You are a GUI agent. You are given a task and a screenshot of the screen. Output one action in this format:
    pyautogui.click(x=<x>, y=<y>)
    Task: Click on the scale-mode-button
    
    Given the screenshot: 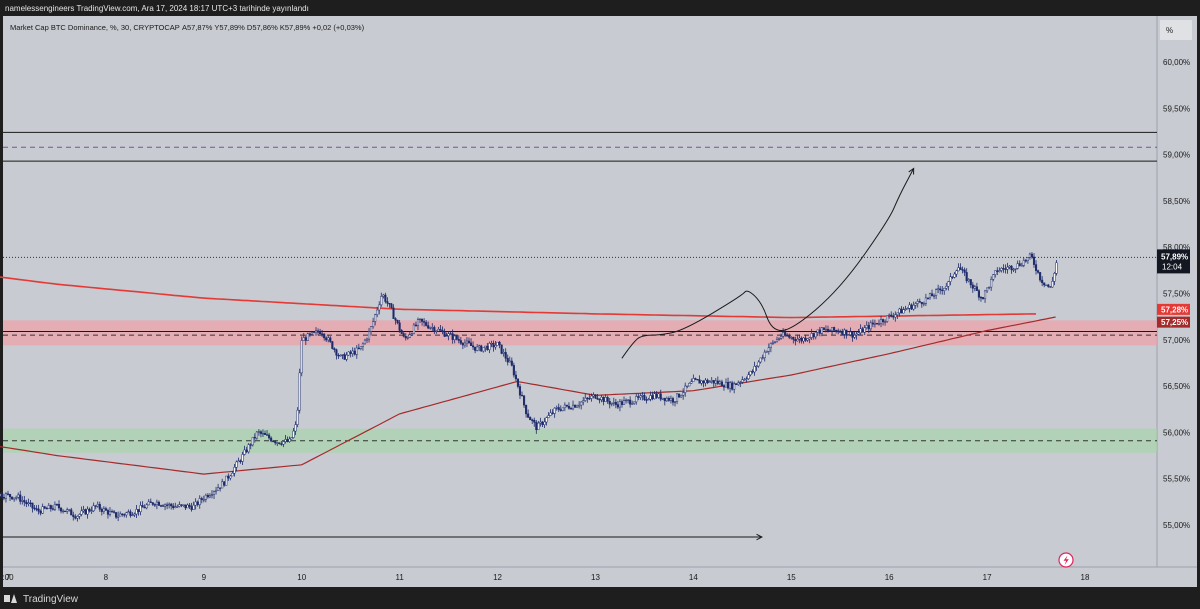 What is the action you would take?
    pyautogui.click(x=1176, y=30)
    